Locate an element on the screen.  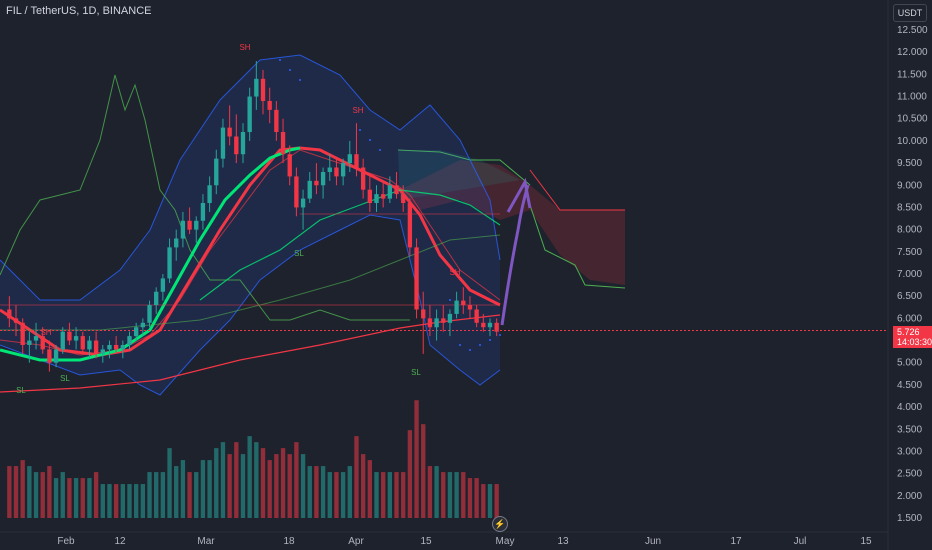
y-tick-label: 9.500 is located at coordinates (909, 163).